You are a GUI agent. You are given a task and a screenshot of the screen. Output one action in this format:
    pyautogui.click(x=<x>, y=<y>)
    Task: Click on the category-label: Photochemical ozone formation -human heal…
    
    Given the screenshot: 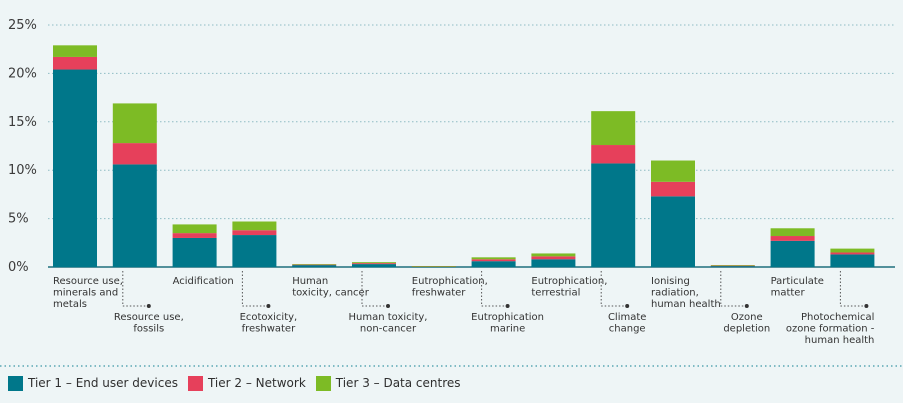 What is the action you would take?
    pyautogui.click(x=830, y=329)
    